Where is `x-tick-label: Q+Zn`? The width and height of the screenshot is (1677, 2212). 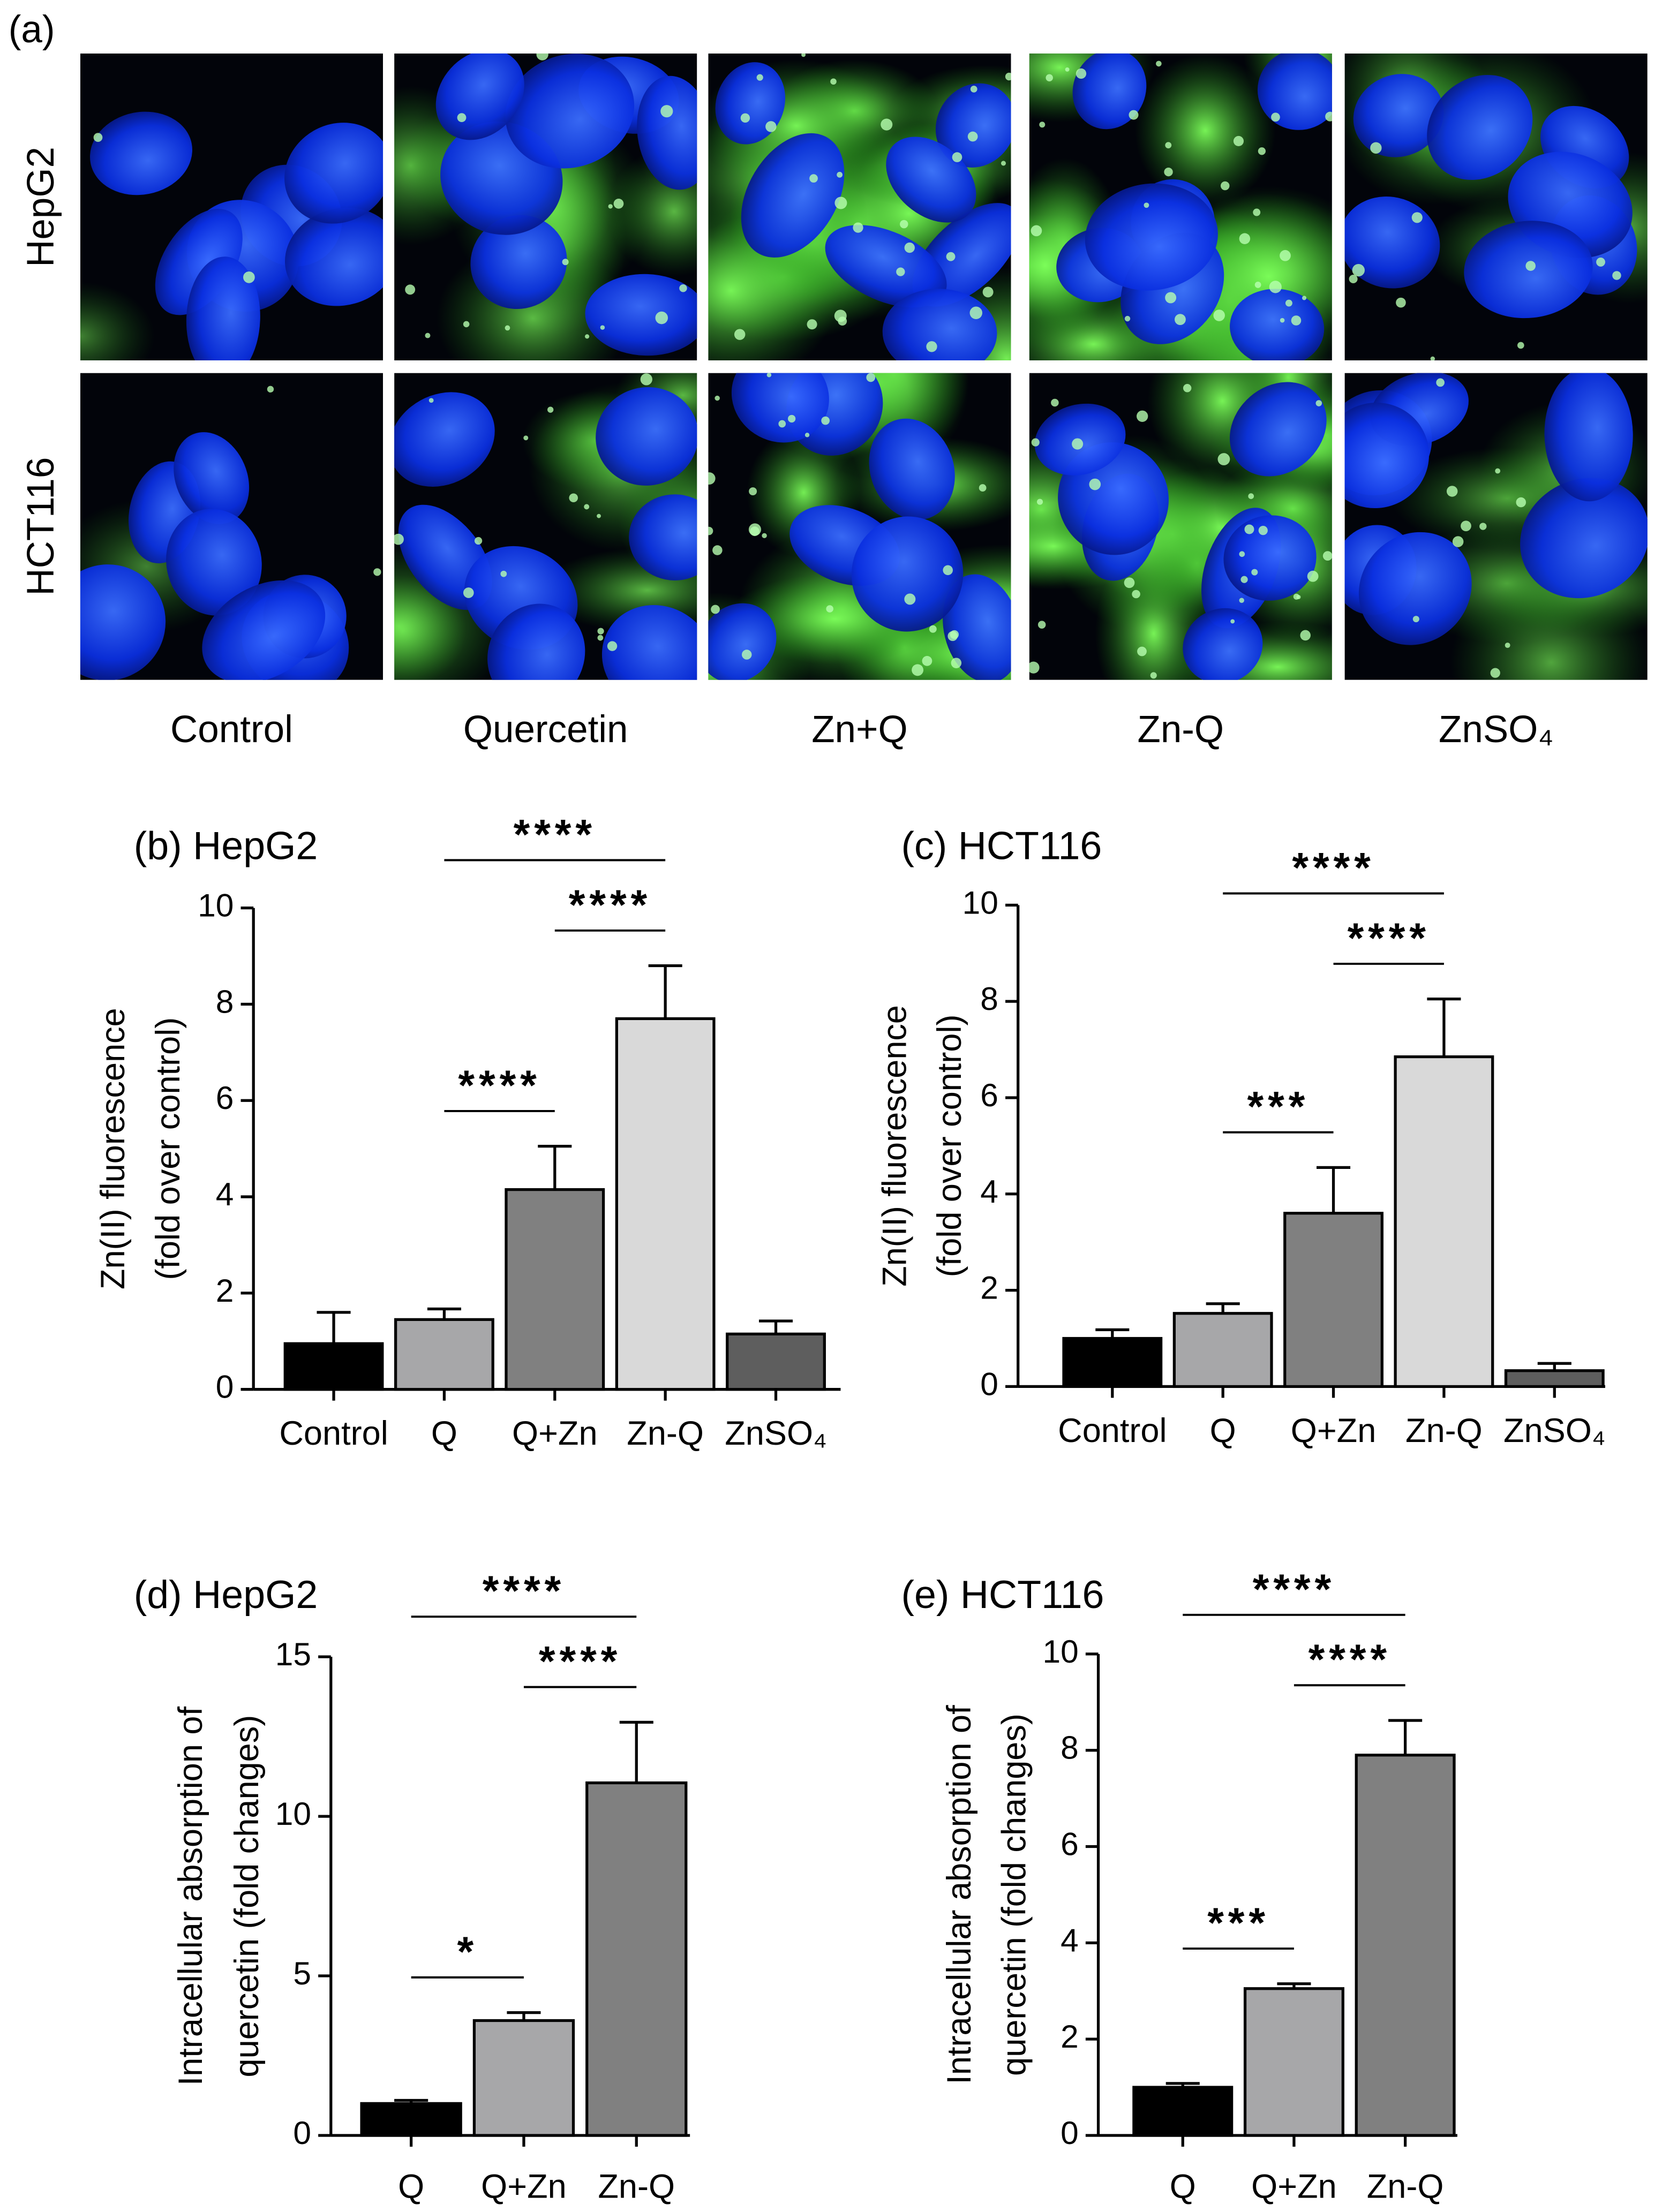
x-tick-label: Q+Zn is located at coordinates (1334, 1431).